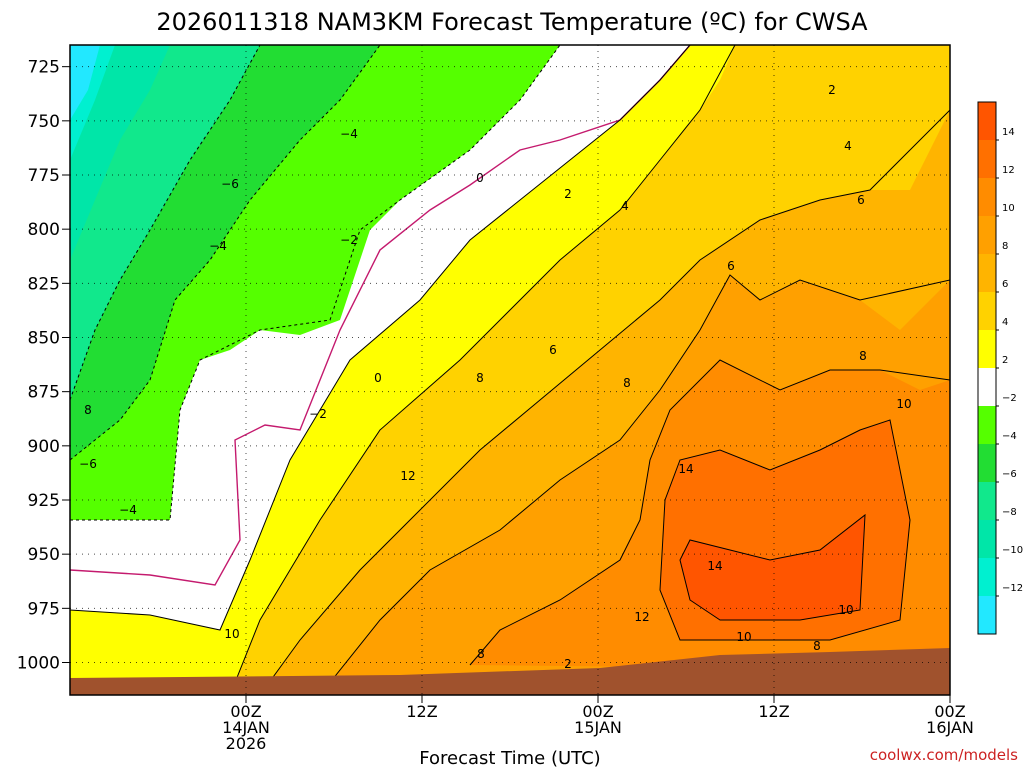 The image size is (1024, 768). What do you see at coordinates (510, 671) in the screenshot?
I see `ground-terrain` at bounding box center [510, 671].